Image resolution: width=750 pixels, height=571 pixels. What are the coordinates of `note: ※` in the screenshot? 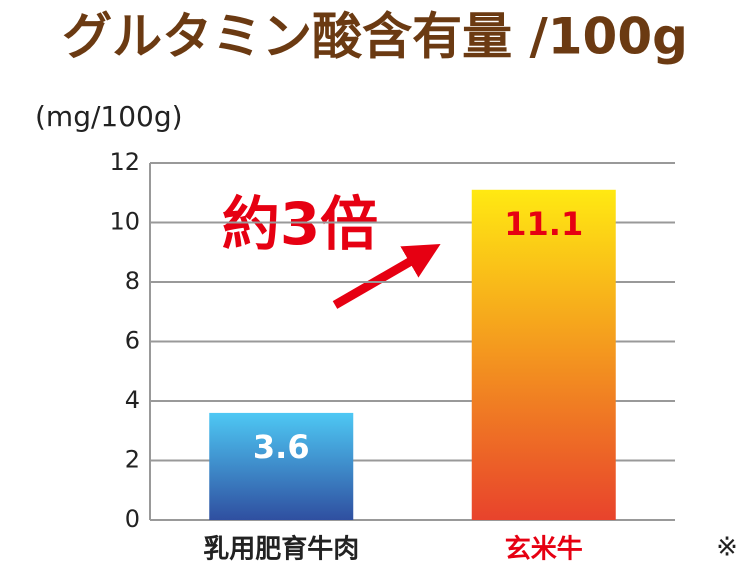 It's located at (727, 548).